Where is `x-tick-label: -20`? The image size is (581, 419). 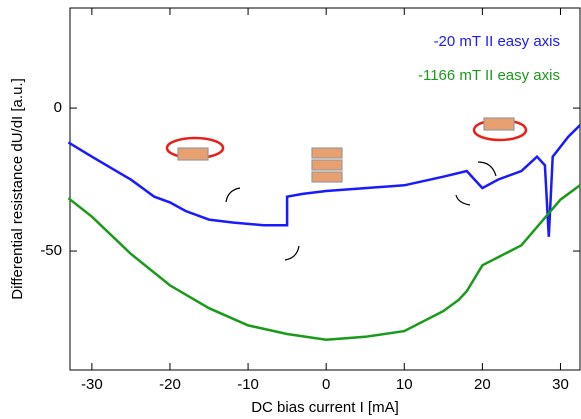 x-tick-label: -20 is located at coordinates (170, 384).